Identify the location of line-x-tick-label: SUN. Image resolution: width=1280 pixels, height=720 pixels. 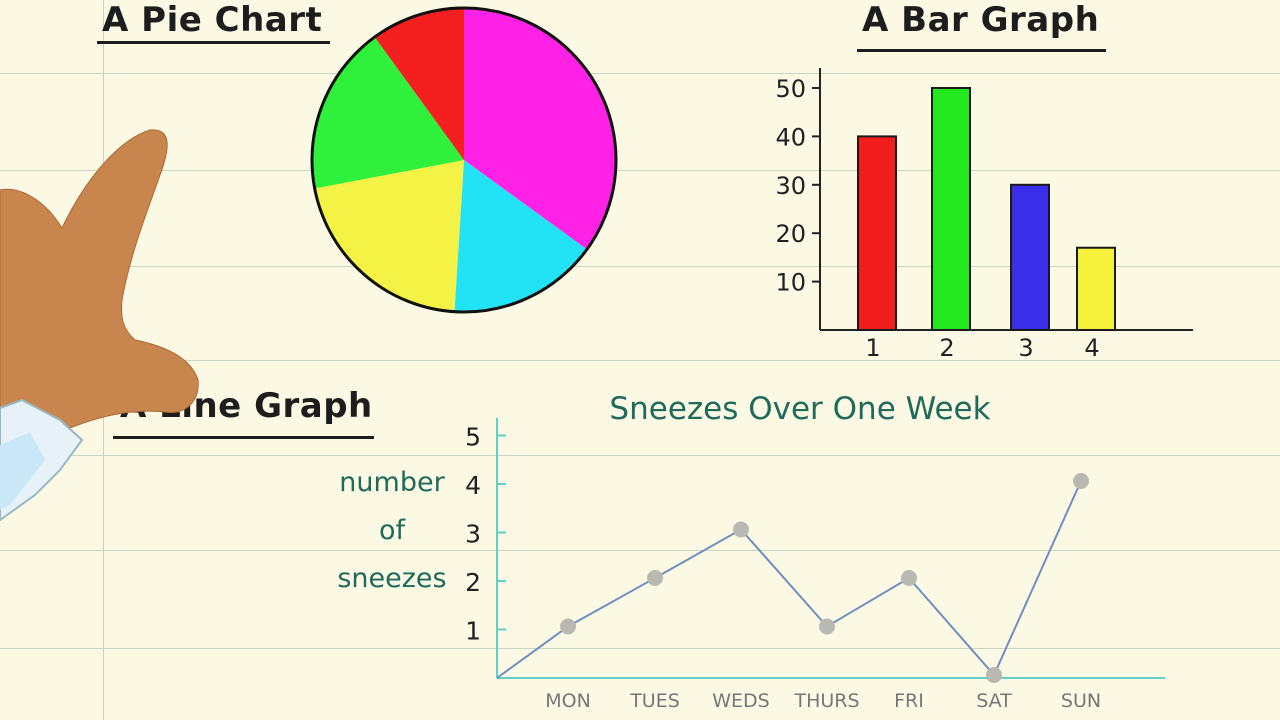
(1081, 701).